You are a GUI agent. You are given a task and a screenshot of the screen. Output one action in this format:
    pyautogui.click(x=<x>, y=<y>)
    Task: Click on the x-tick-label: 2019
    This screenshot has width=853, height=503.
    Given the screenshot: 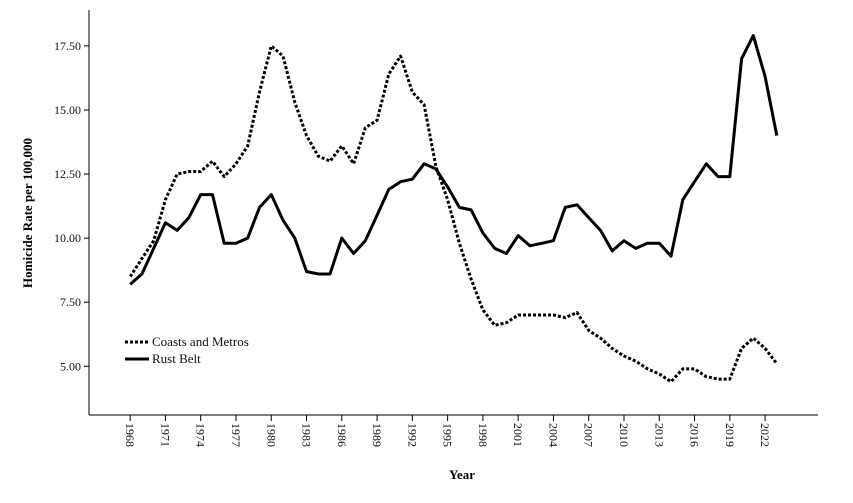 What is the action you would take?
    pyautogui.click(x=730, y=435)
    